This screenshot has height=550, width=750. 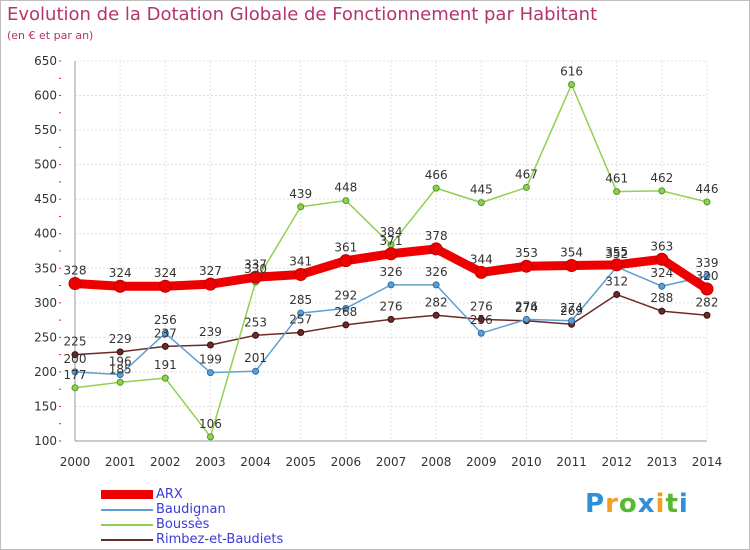 I want to click on data-label-rimbez-et-baudiets: 257, so click(x=300, y=320).